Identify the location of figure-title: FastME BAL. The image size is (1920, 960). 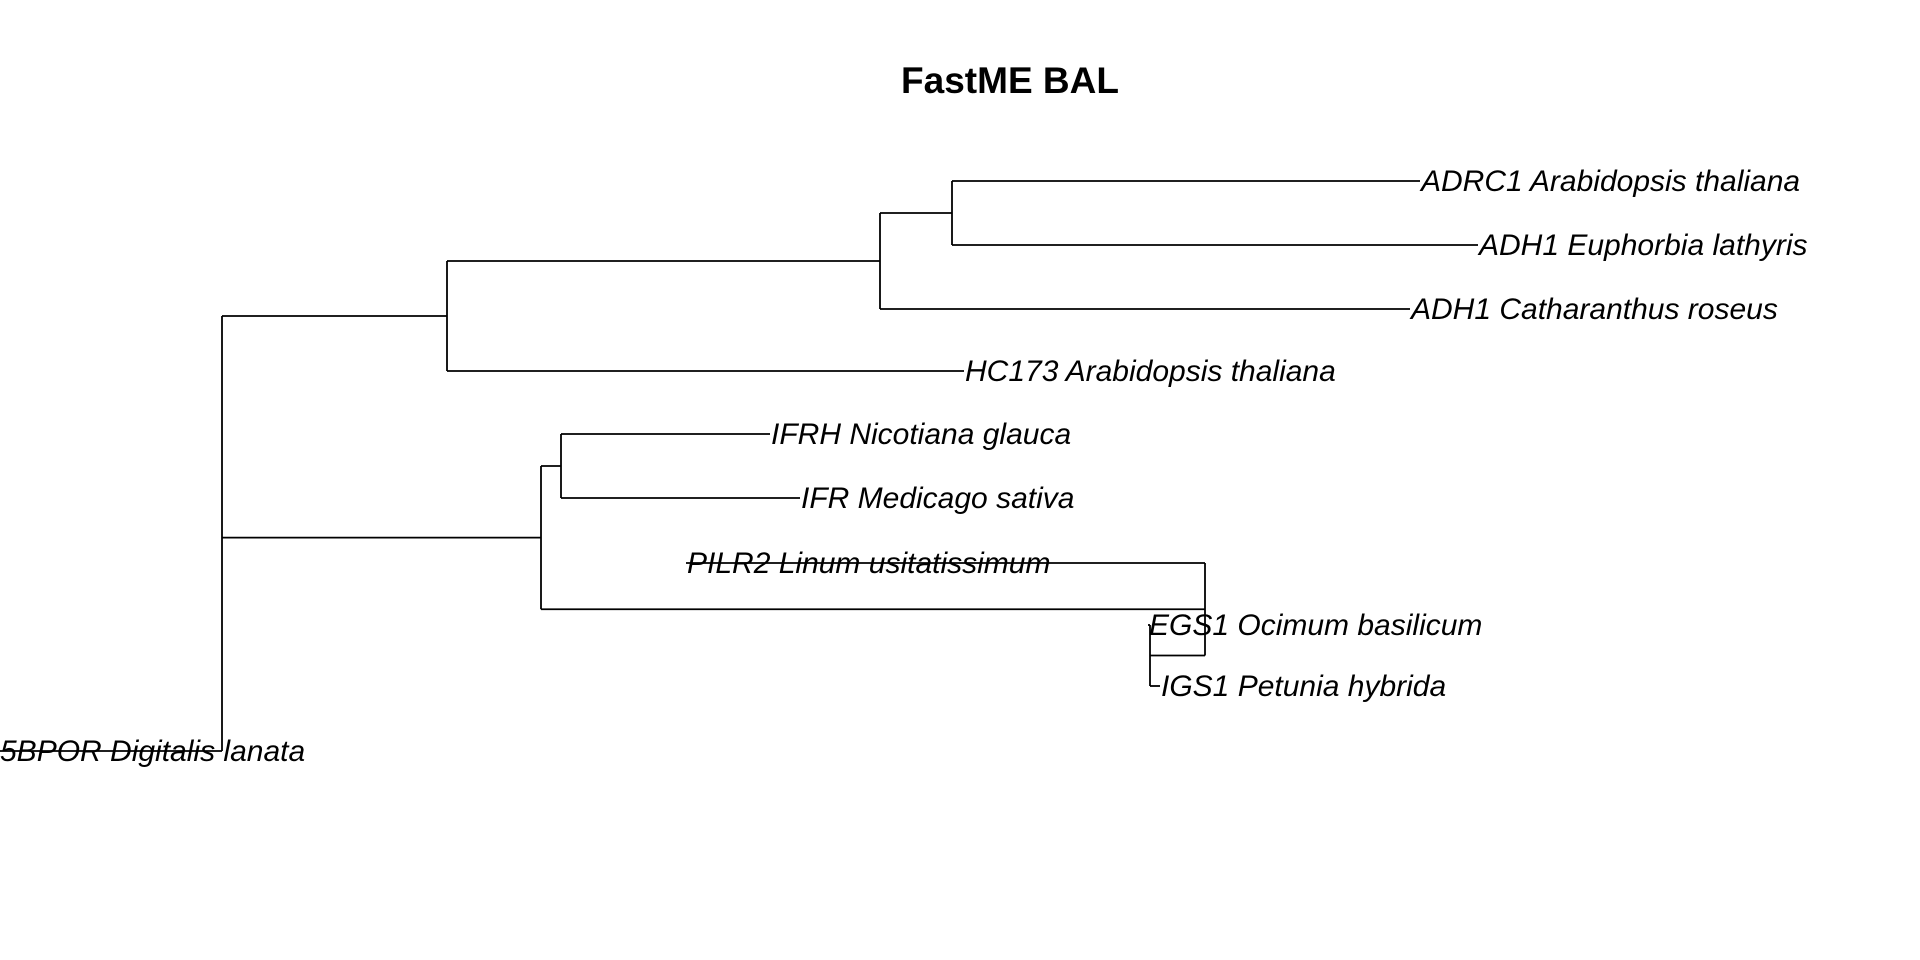
(1010, 80).